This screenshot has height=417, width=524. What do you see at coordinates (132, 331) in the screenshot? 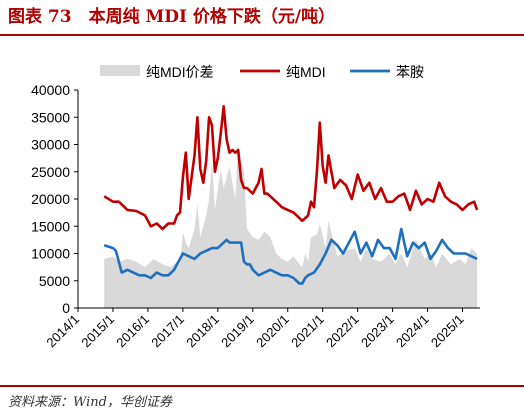
I see `x-tick-label: 2016/1` at bounding box center [132, 331].